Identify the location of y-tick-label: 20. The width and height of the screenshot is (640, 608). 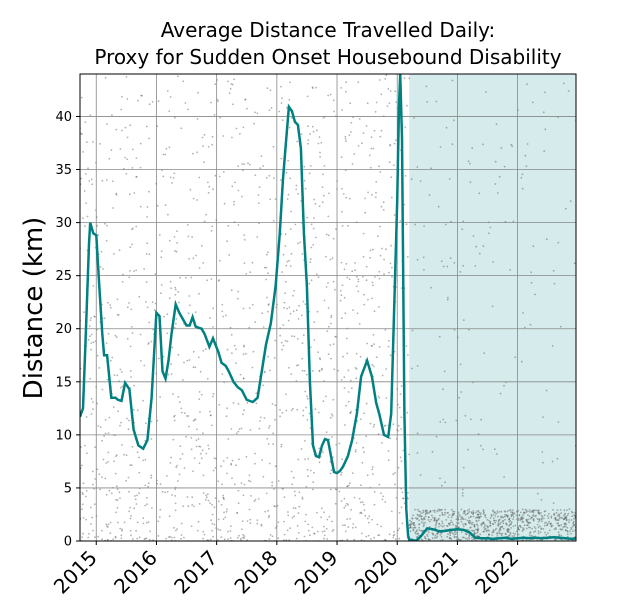
(63, 329).